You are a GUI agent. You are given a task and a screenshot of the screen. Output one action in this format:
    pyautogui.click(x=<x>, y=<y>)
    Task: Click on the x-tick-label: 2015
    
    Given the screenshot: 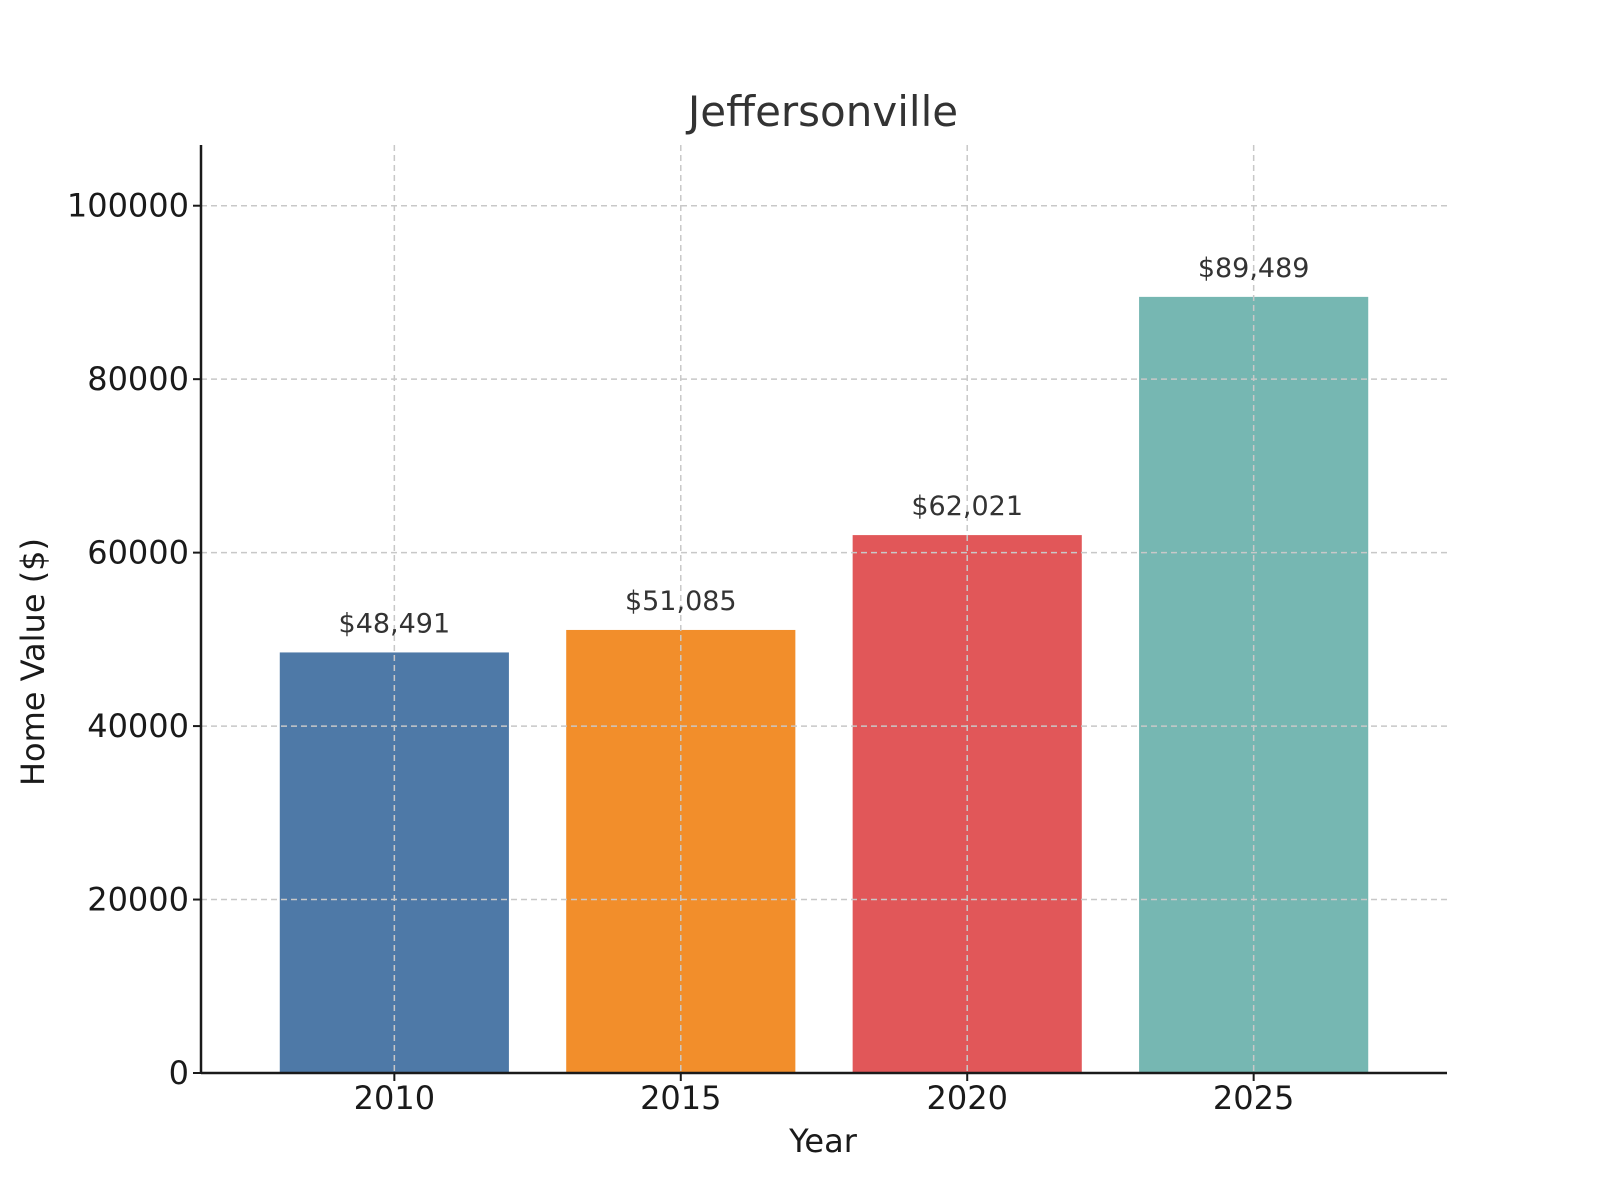 What is the action you would take?
    pyautogui.click(x=680, y=1098)
    